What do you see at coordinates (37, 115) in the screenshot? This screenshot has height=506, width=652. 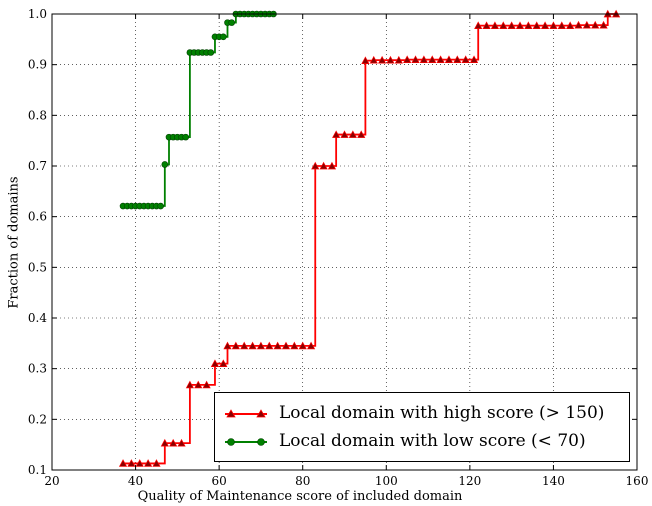 I see `y-tick-label: 0.8` at bounding box center [37, 115].